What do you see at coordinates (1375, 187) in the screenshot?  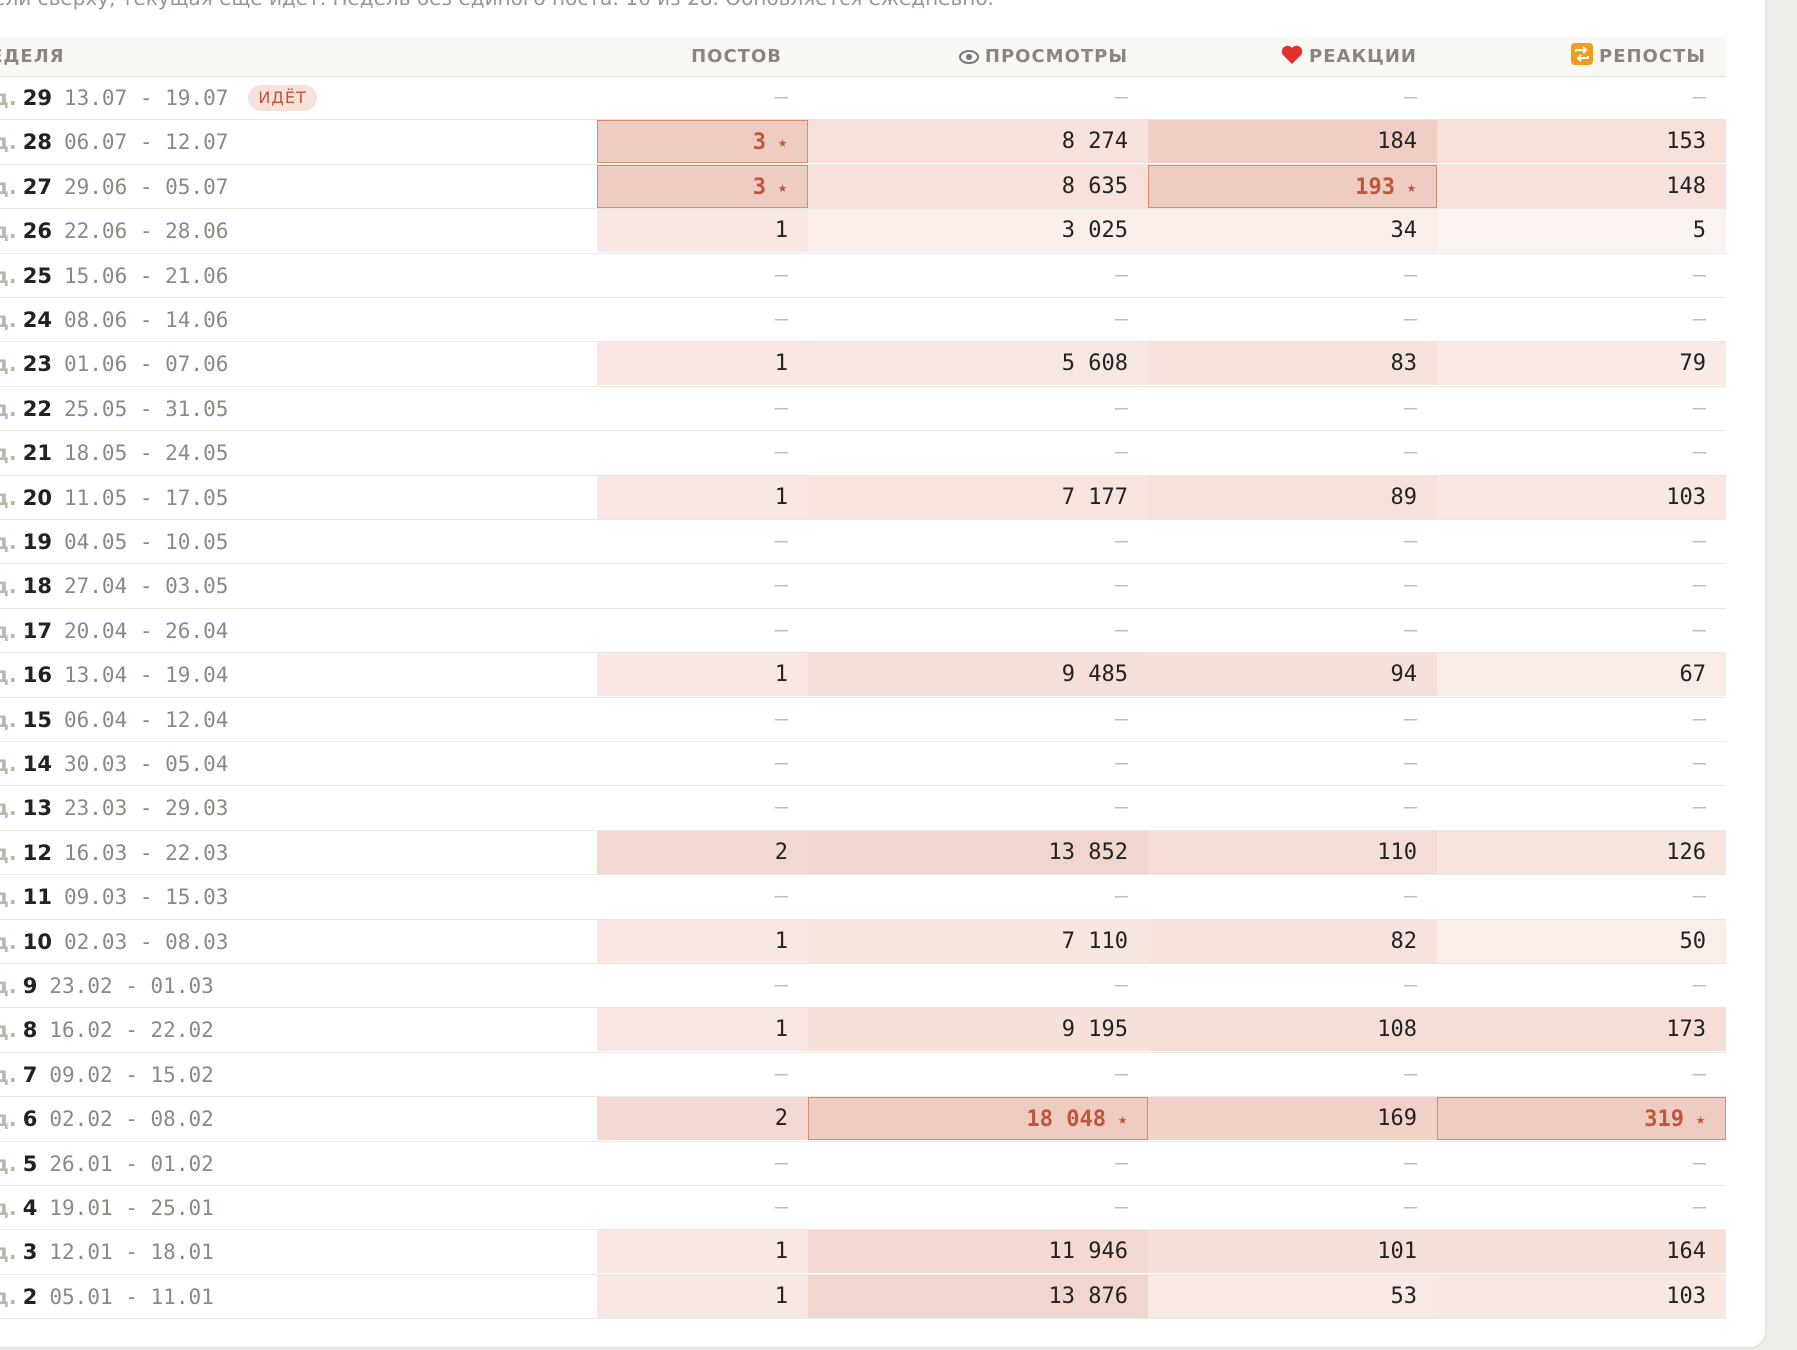 I see `cell-value: 193` at bounding box center [1375, 187].